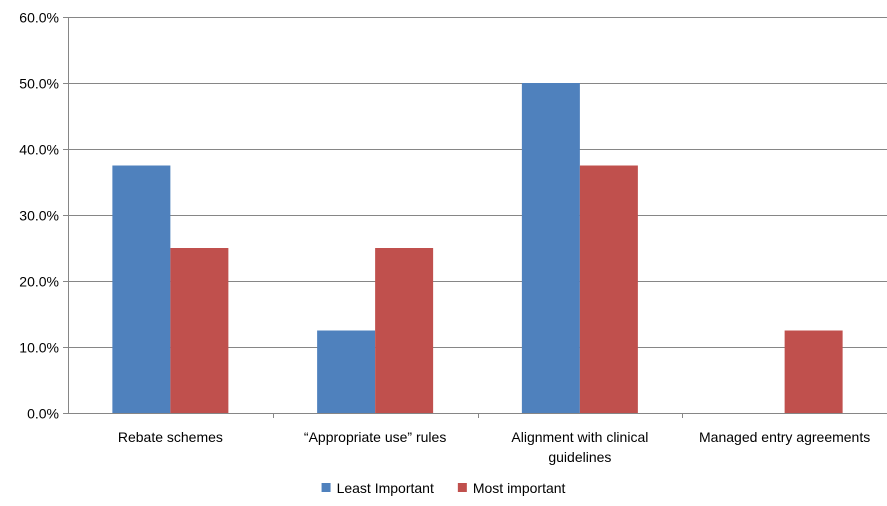 The height and width of the screenshot is (506, 887). Describe the element at coordinates (170, 437) in the screenshot. I see `x-category-label: Rebate schemes` at that location.